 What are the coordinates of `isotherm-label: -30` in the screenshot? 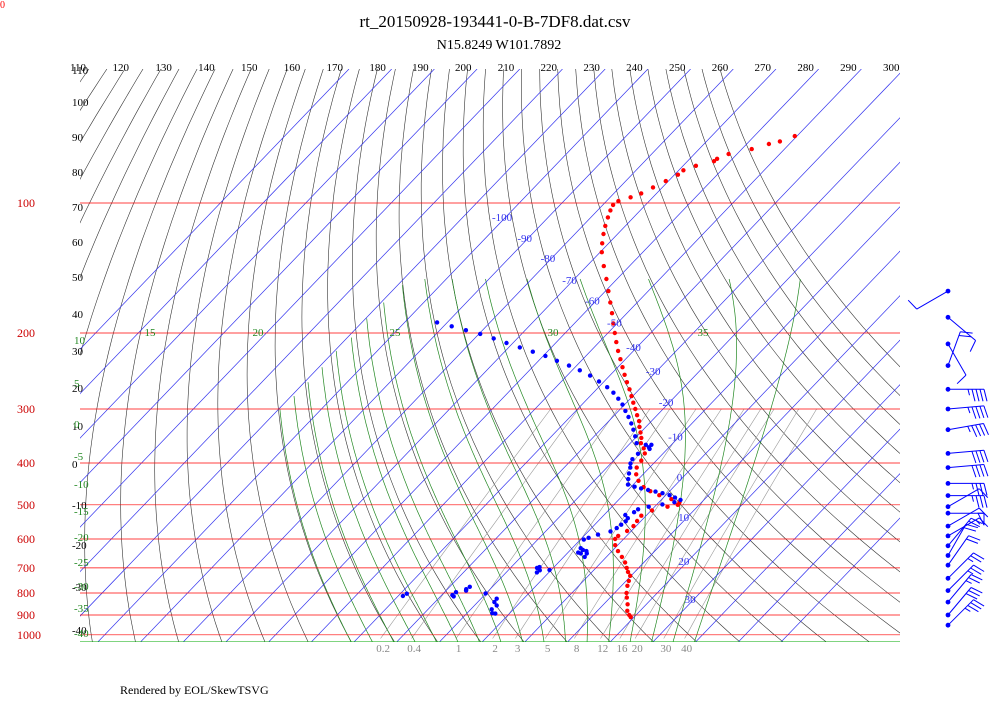 It's located at (653, 372).